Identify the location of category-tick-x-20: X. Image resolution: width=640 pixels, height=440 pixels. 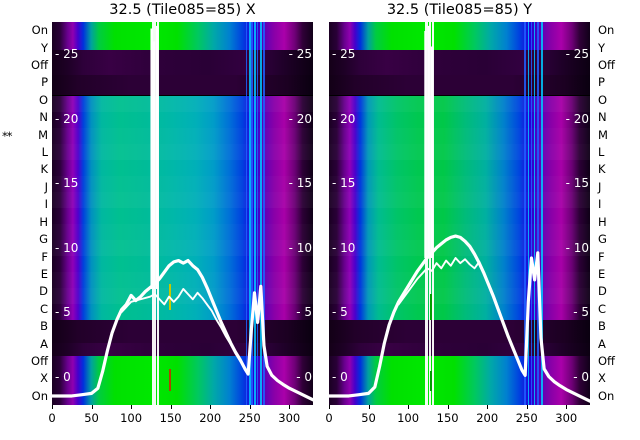
(602, 378).